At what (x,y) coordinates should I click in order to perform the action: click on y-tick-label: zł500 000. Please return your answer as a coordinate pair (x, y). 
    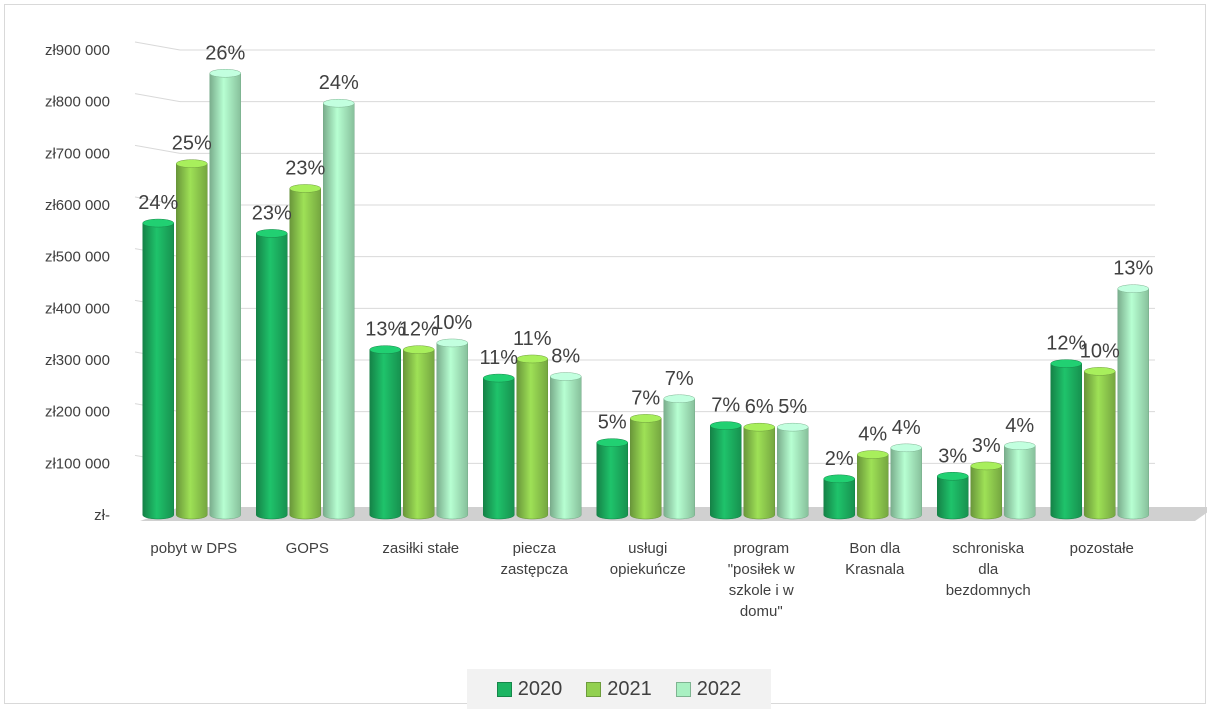
    Looking at the image, I should click on (77, 257).